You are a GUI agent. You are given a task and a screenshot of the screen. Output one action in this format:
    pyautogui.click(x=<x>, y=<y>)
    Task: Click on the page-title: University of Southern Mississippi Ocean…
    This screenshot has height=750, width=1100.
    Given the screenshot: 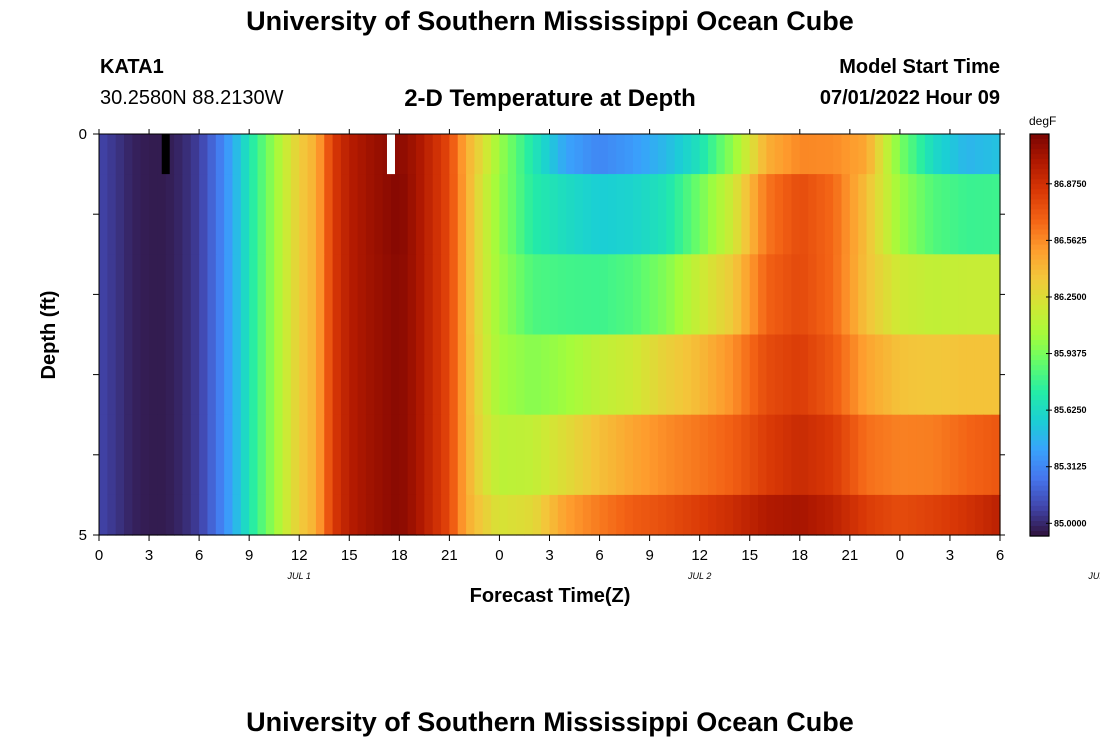 What is the action you would take?
    pyautogui.click(x=550, y=21)
    